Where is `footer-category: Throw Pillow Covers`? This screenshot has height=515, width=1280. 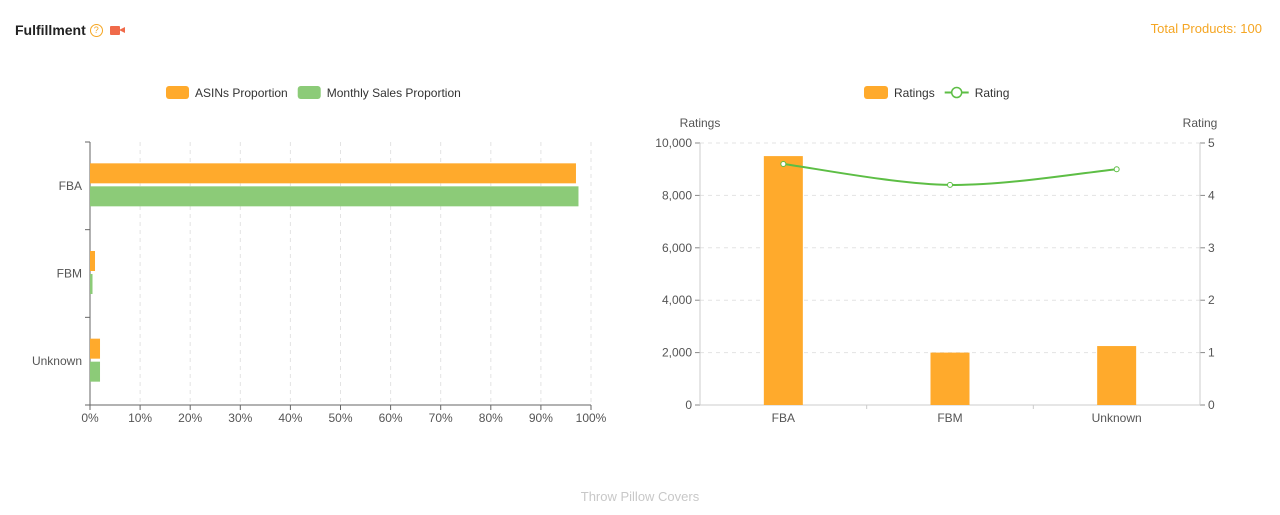 footer-category: Throw Pillow Covers is located at coordinates (640, 496).